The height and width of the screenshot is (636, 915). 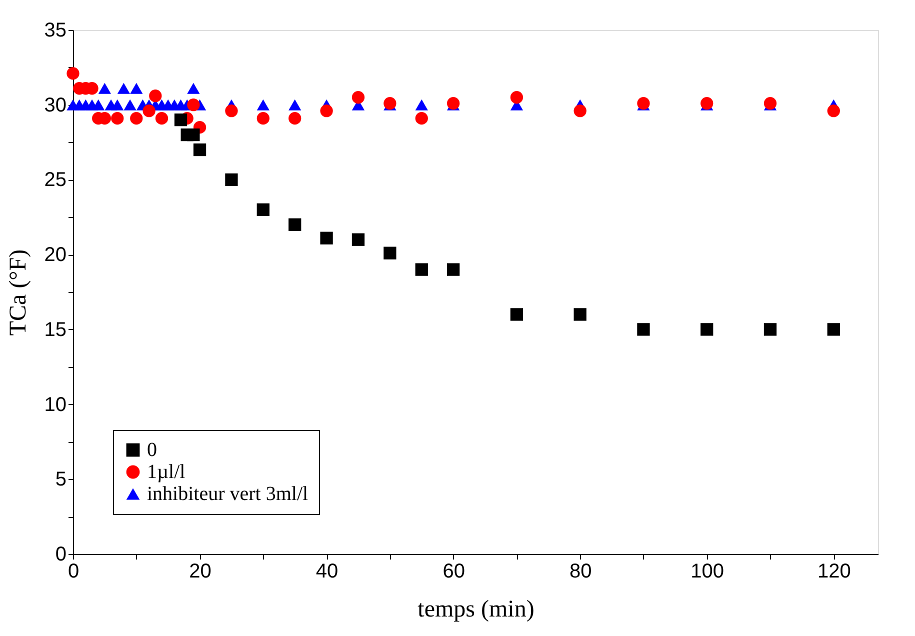 I want to click on x-tick-label: 100, so click(x=707, y=571).